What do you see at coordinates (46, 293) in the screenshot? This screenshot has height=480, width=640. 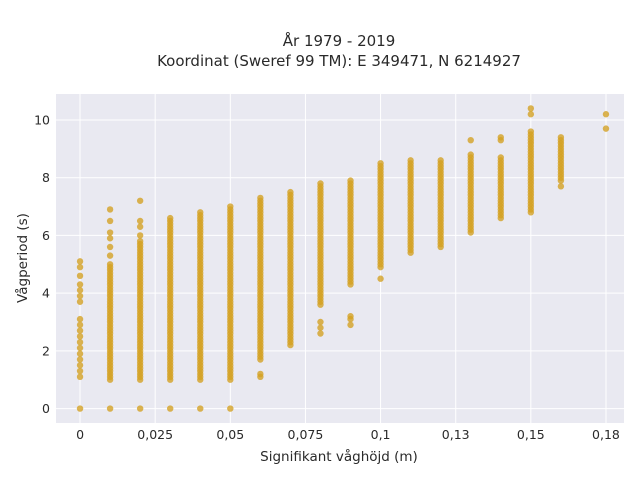 I see `y-tick-label: 4` at bounding box center [46, 293].